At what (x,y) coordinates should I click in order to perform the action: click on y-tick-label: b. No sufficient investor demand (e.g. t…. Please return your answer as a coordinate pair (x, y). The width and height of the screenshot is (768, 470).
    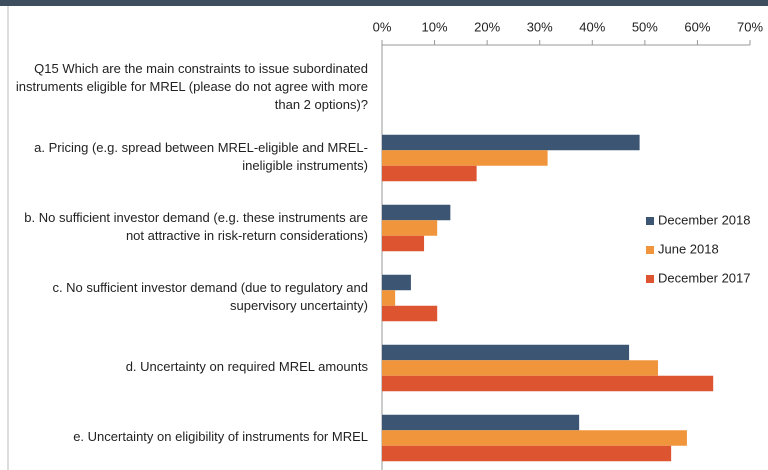
    Looking at the image, I should click on (196, 226).